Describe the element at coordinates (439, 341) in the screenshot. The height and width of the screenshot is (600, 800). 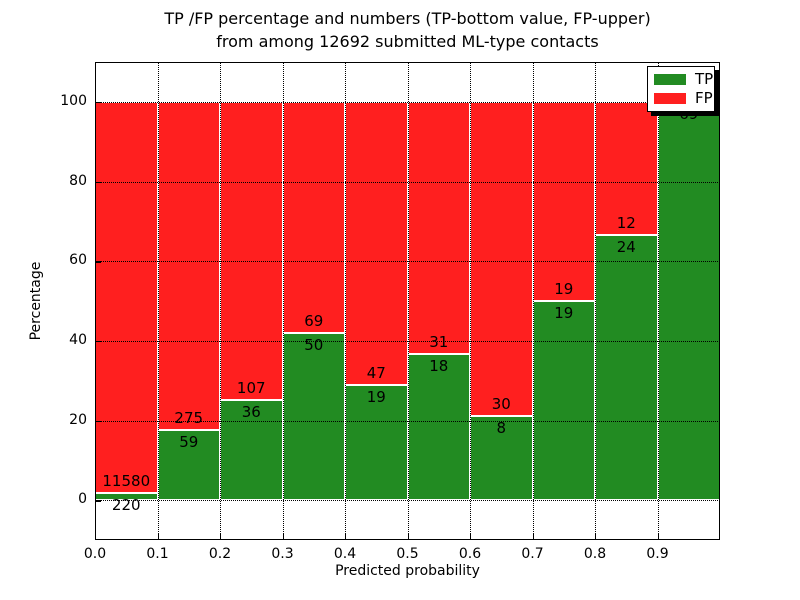
I see `fp-count-label-5: 31` at that location.